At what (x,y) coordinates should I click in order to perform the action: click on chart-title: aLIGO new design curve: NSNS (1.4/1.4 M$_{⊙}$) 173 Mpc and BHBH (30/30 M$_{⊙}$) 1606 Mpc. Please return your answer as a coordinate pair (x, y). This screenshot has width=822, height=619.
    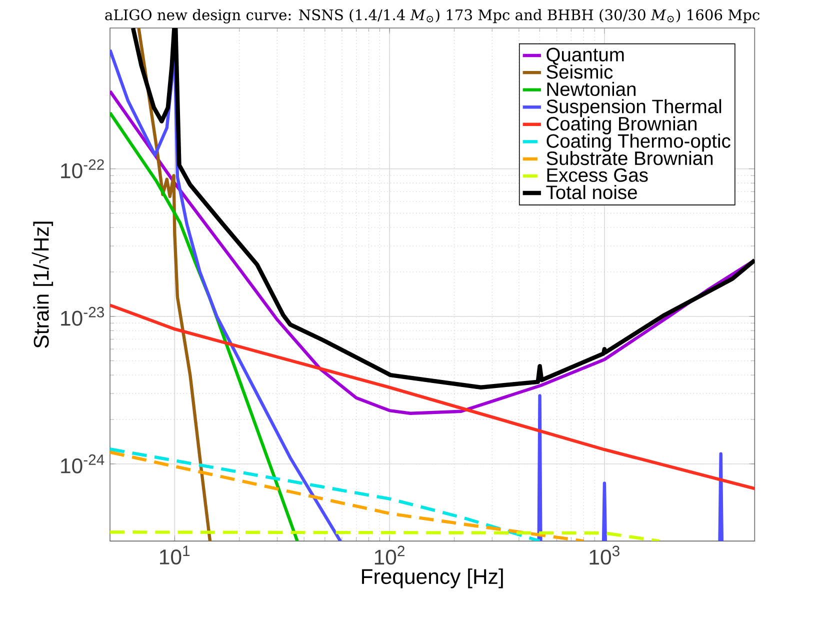
    Looking at the image, I should click on (432, 16).